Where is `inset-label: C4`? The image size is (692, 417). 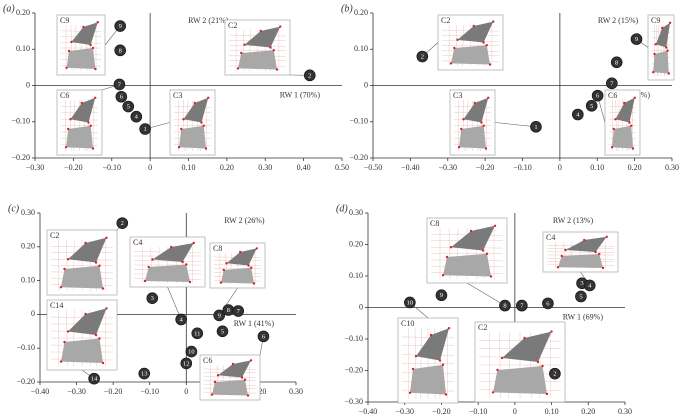
inset-label: C4 is located at coordinates (550, 237).